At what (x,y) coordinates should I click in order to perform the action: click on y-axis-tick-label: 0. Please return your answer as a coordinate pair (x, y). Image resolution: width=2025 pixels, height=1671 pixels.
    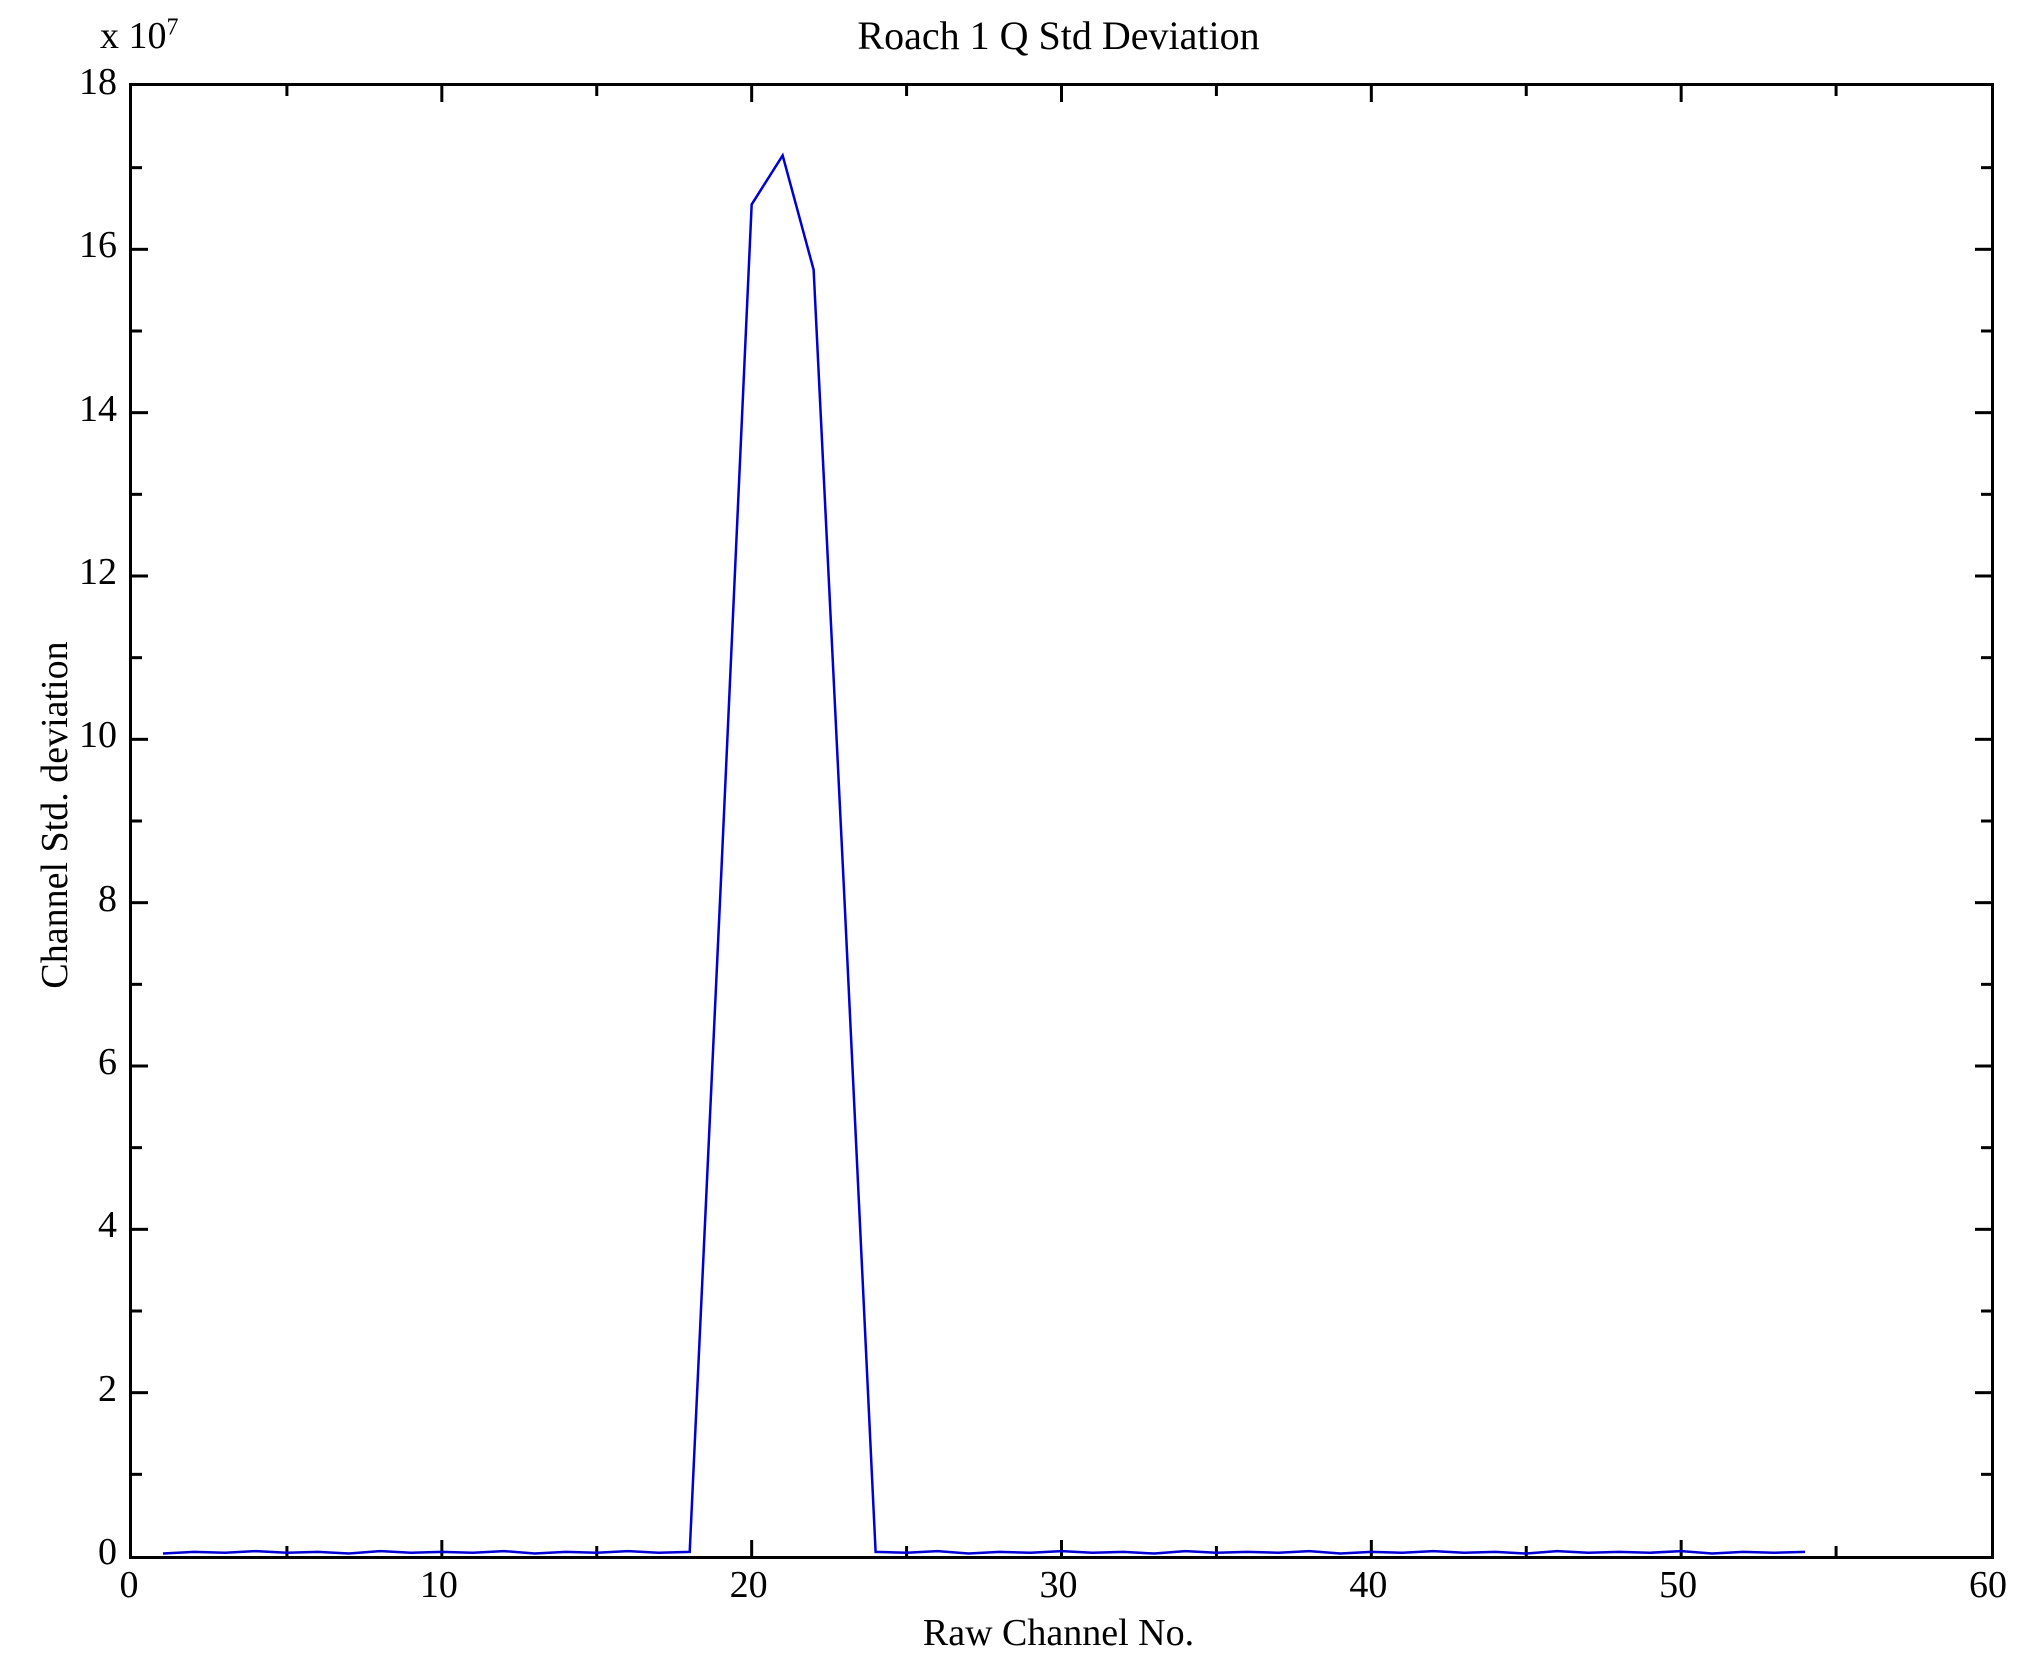
    Looking at the image, I should click on (107, 1552).